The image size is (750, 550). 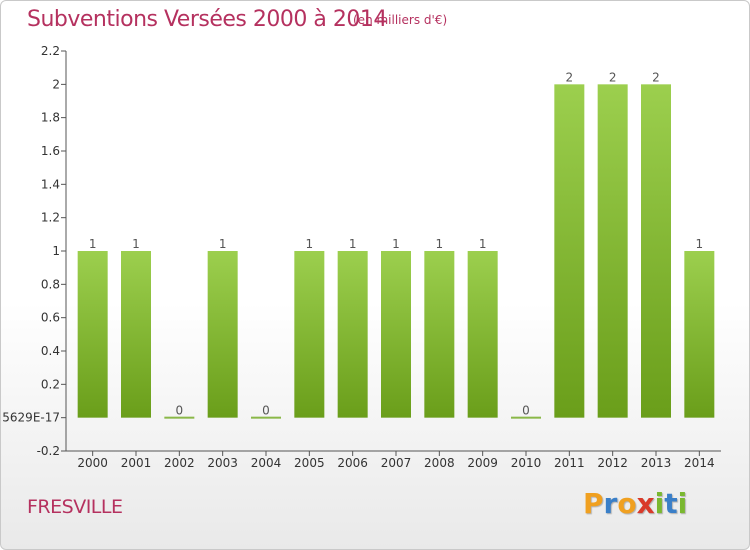 I want to click on logo-letter: t, so click(x=671, y=503).